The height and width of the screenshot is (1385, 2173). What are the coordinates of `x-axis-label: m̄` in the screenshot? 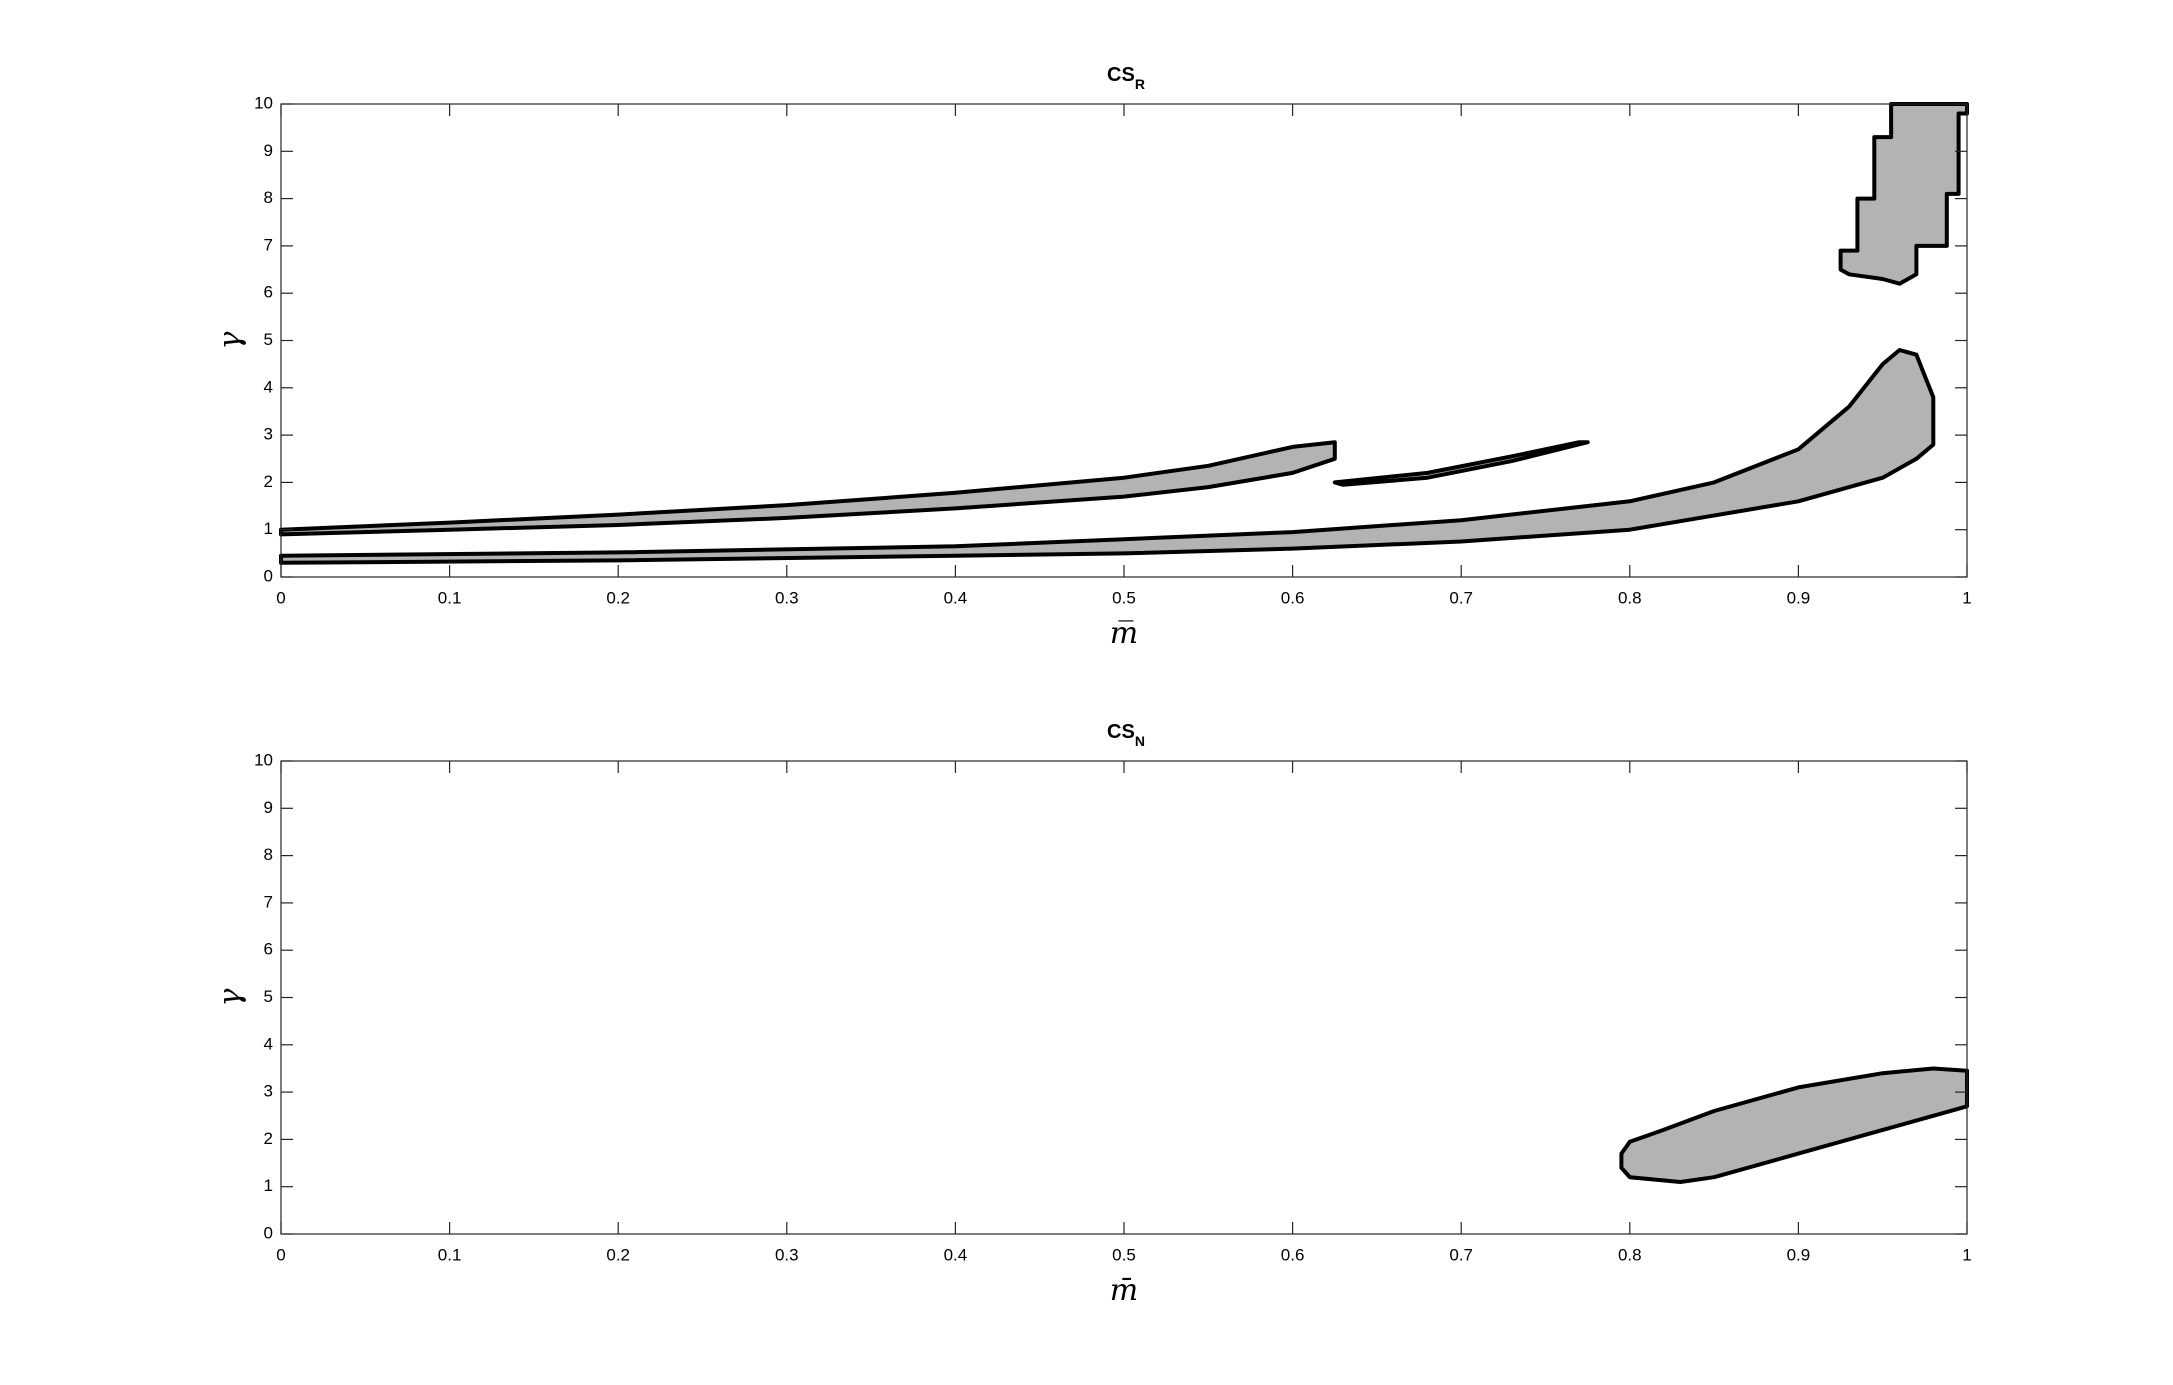 It's located at (1124, 1290).